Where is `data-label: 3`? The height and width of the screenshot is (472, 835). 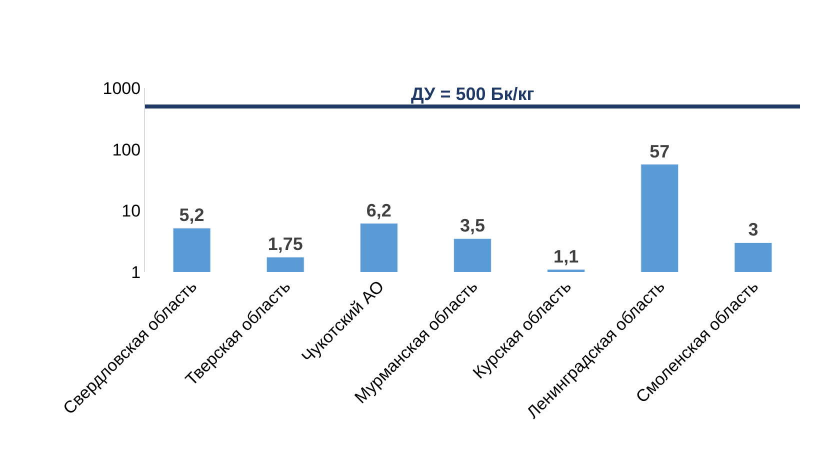
data-label: 3 is located at coordinates (753, 230).